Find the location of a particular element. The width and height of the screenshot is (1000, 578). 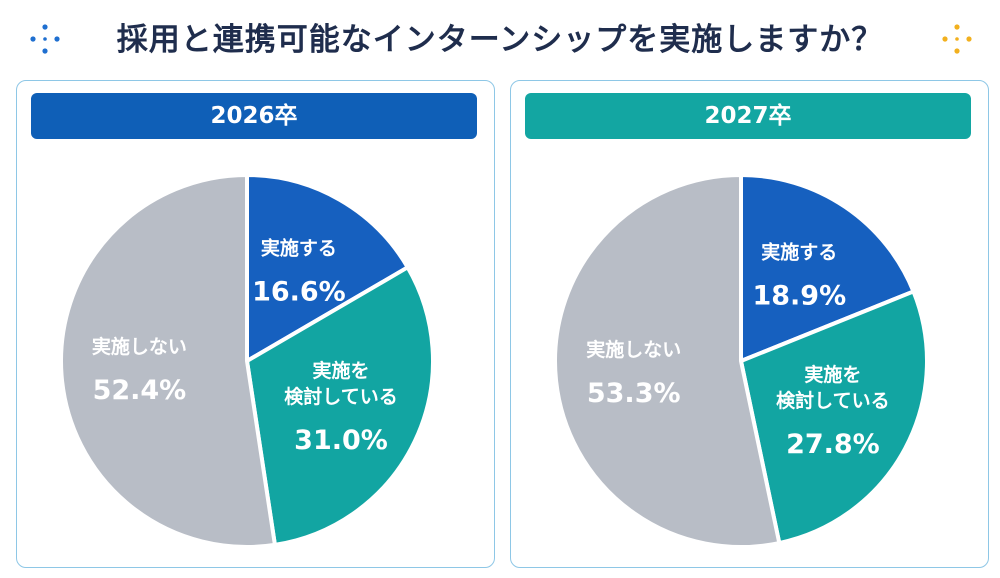

sparkle-icon-left is located at coordinates (45, 39).